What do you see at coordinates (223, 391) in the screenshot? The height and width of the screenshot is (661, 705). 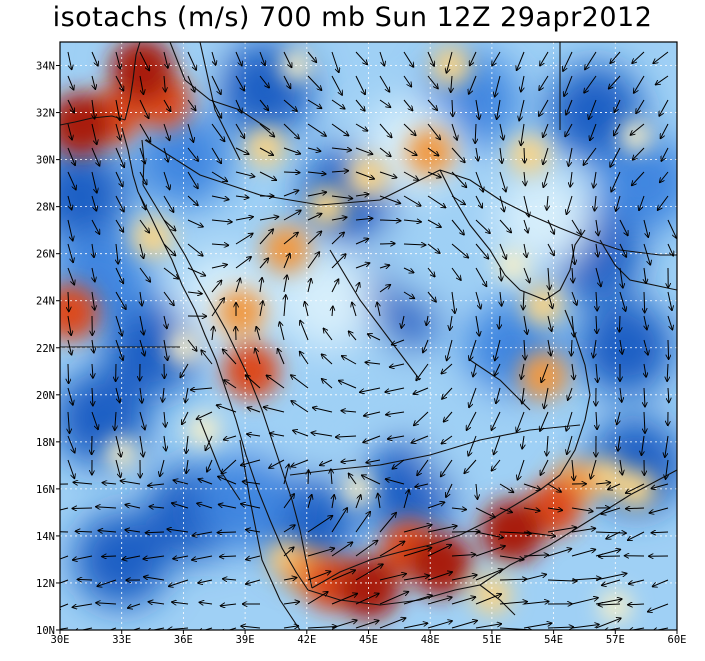 I see `red-sea-west-coast` at bounding box center [223, 391].